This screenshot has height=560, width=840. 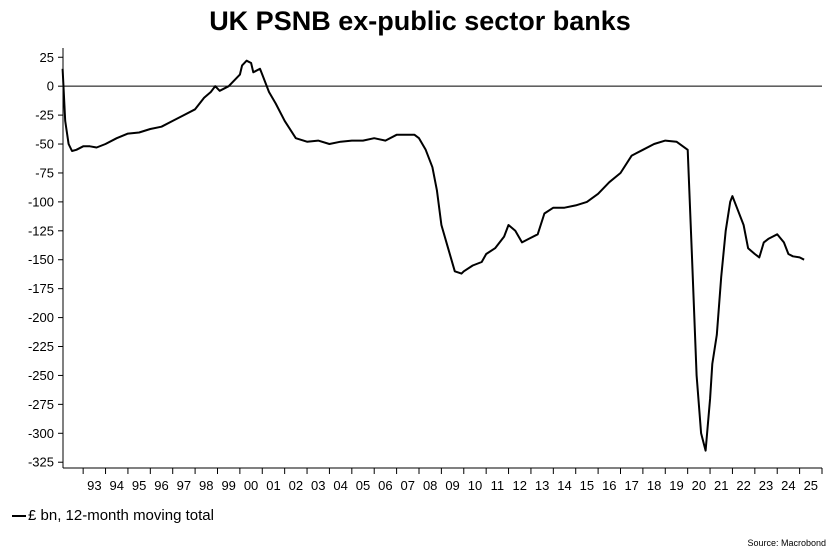 I want to click on y-tick-label: -200, so click(x=41, y=317).